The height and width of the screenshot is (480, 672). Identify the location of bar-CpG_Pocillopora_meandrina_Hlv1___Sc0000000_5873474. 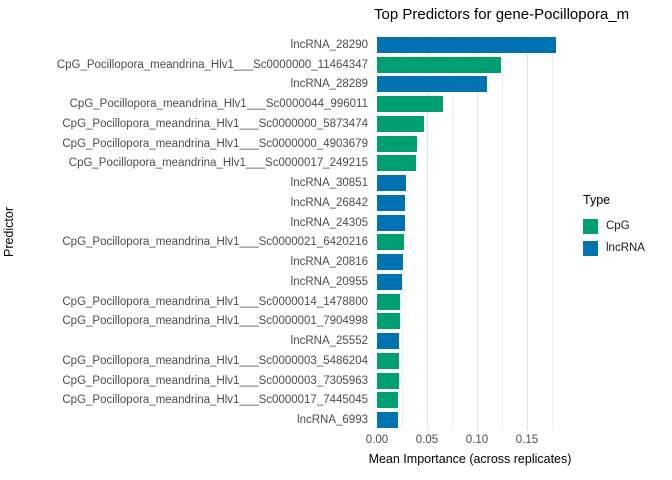
(400, 123).